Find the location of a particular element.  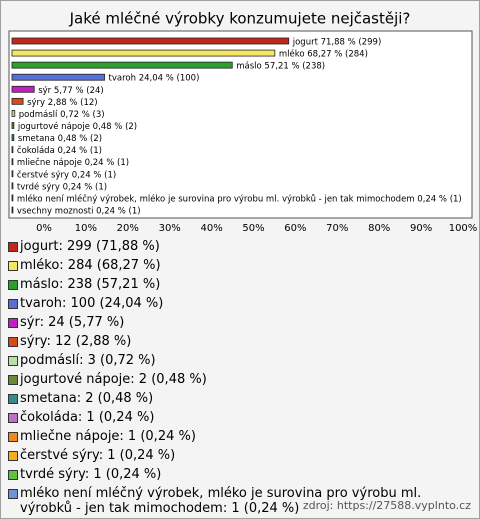

legend-label: čerstvé sýry: 1 (0,24 %) is located at coordinates (98, 455).